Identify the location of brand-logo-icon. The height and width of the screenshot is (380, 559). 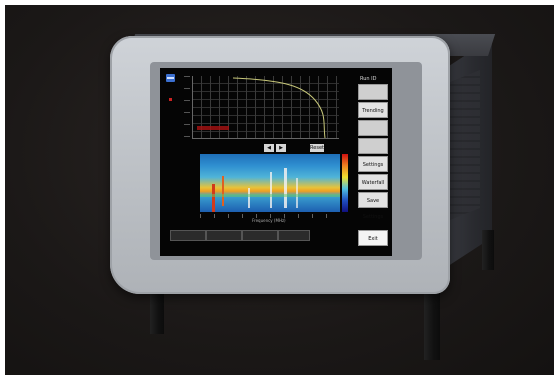
(170, 78).